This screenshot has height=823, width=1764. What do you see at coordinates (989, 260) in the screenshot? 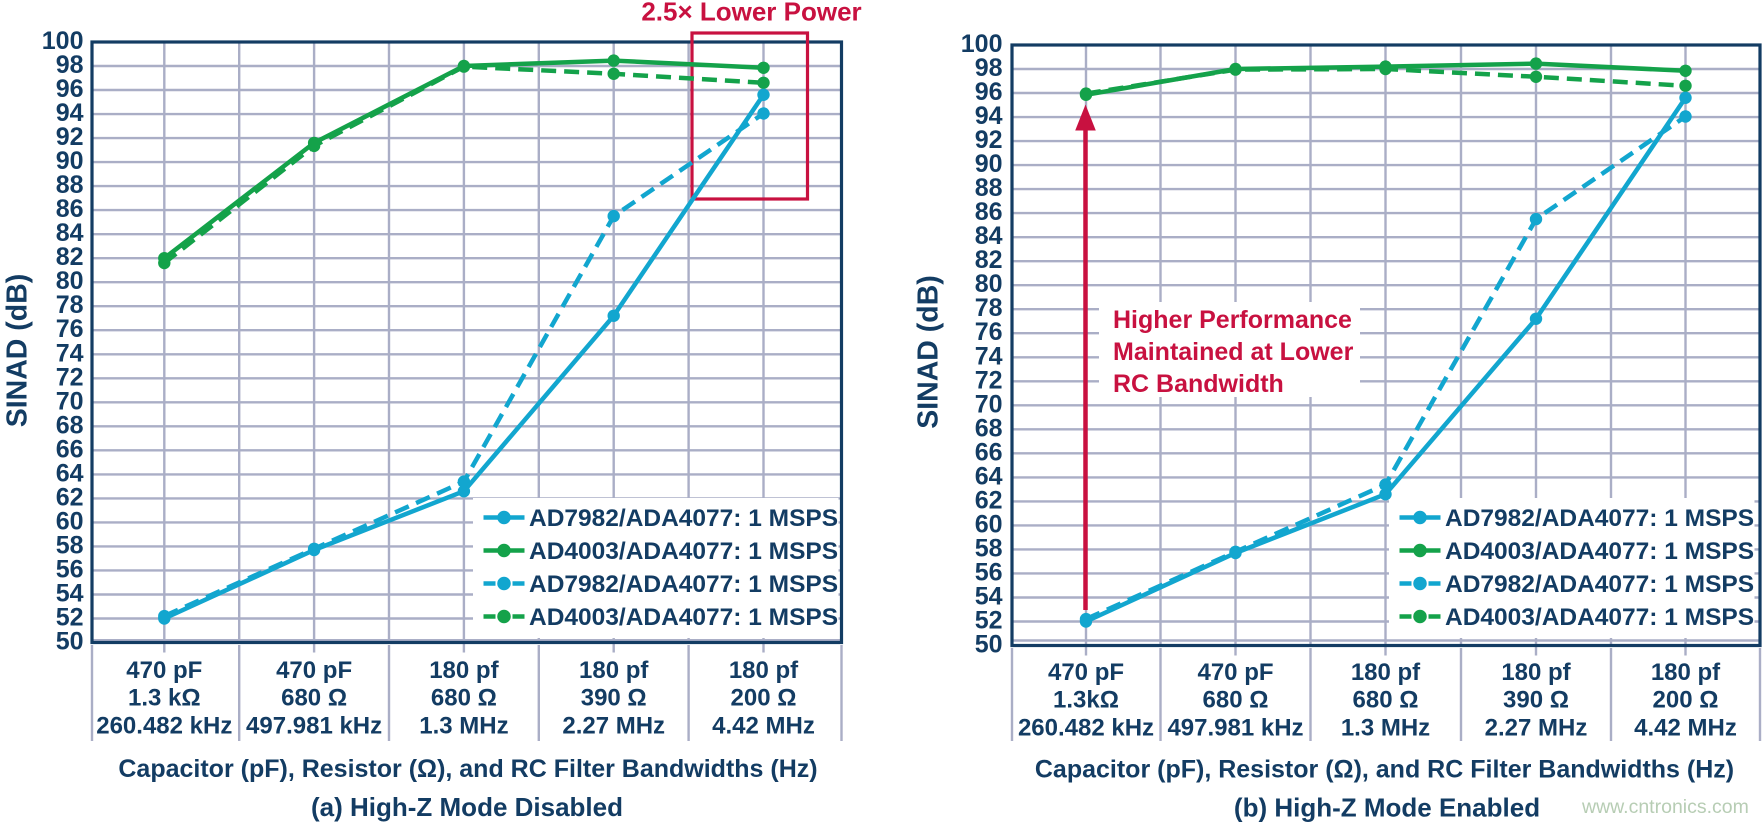
I see `svg-text: 82` at bounding box center [989, 260].